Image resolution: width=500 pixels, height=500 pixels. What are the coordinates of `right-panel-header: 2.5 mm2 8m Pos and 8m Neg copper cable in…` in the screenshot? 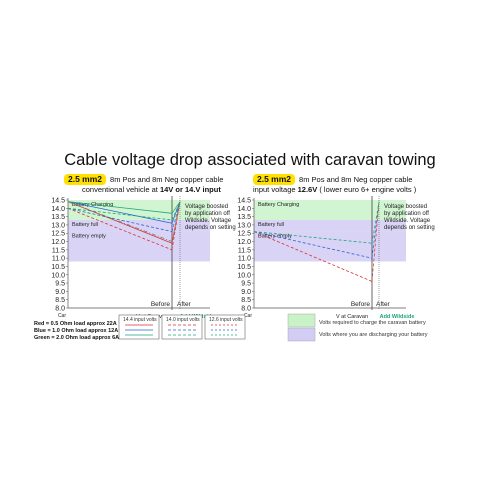 It's located at (334, 184).